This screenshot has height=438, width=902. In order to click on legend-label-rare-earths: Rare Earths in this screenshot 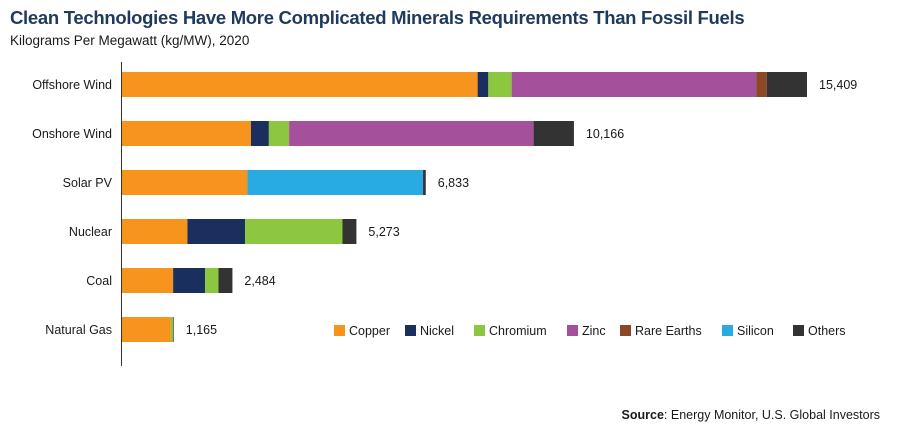, I will do `click(668, 331)`.